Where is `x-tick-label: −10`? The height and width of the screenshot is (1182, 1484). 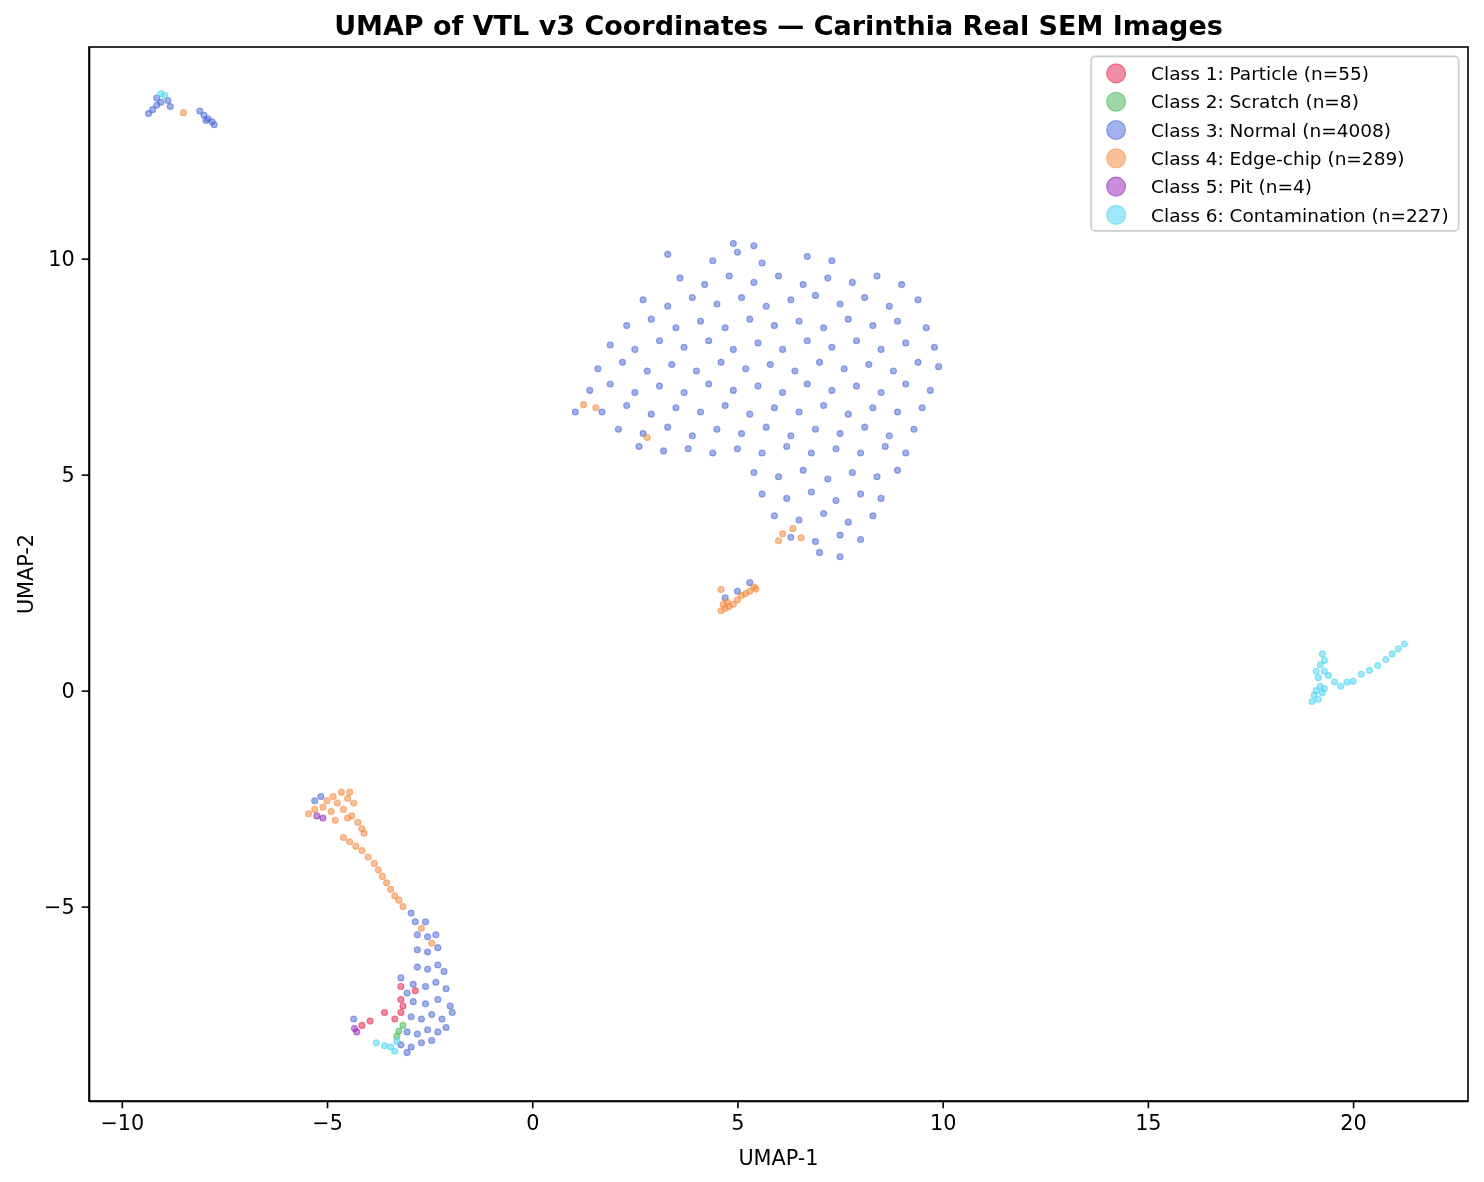 x-tick-label: −10 is located at coordinates (122, 1123).